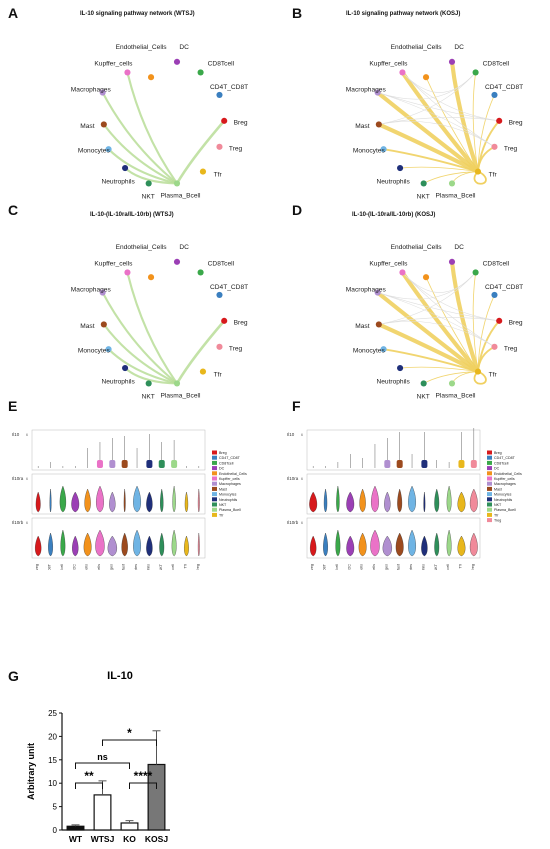 The image size is (550, 849). I want to click on node-label-breg: Breg, so click(516, 322).